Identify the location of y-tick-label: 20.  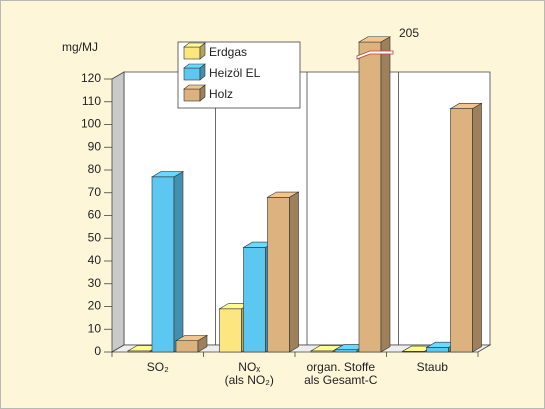
(95, 306).